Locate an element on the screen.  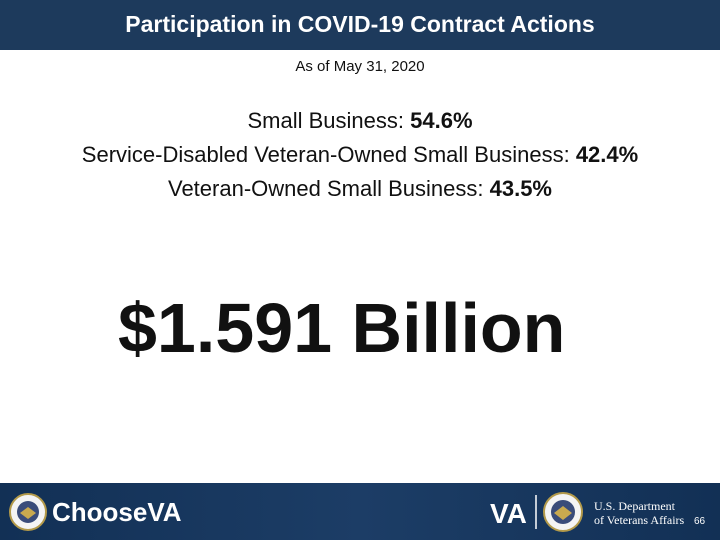
page-number: 66 is located at coordinates (700, 521).